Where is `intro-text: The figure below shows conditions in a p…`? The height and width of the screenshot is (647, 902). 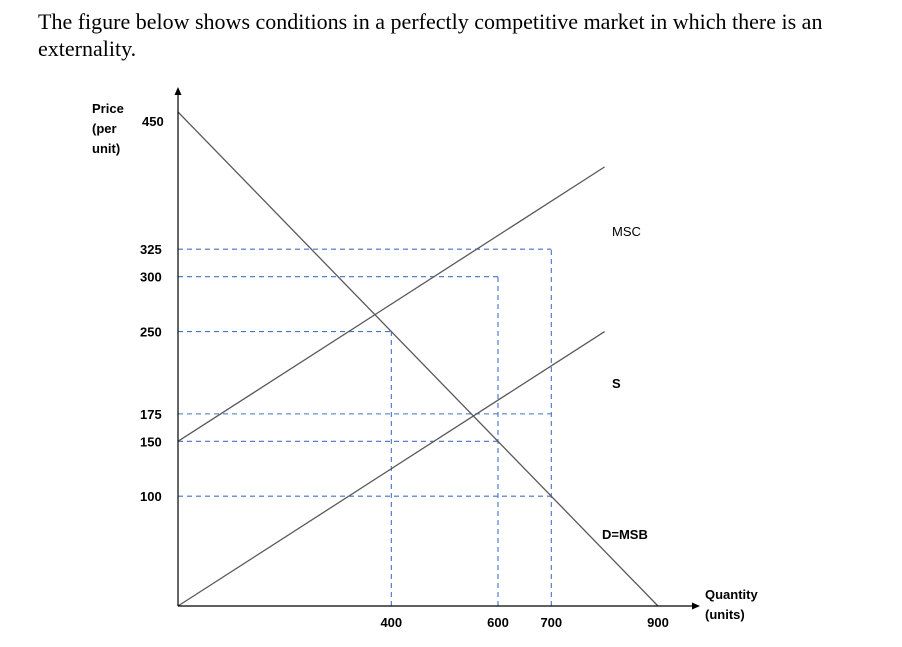 intro-text: The figure below shows conditions in a p… is located at coordinates (430, 35).